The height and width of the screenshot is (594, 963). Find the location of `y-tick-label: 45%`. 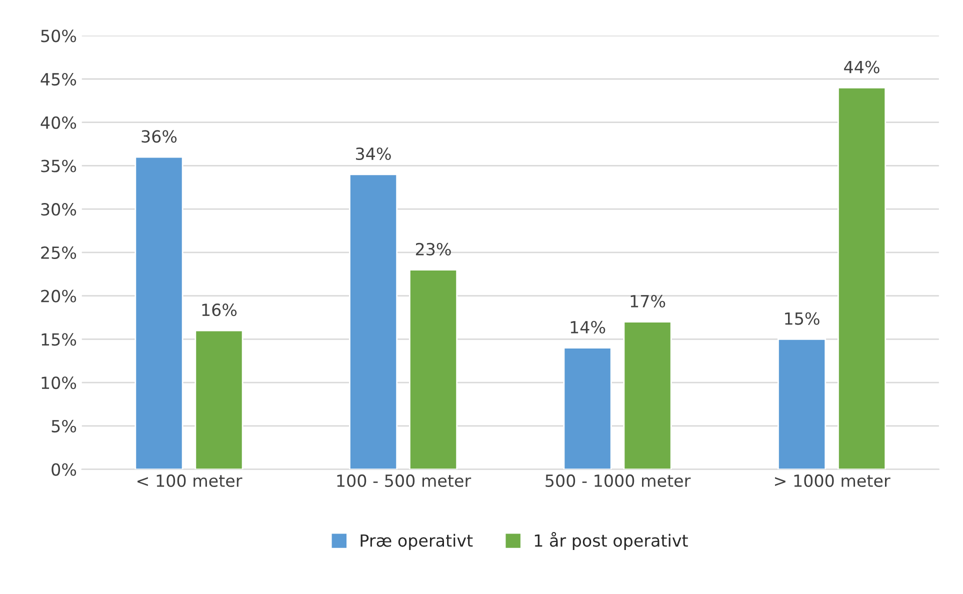

y-tick-label: 45% is located at coordinates (58, 79).